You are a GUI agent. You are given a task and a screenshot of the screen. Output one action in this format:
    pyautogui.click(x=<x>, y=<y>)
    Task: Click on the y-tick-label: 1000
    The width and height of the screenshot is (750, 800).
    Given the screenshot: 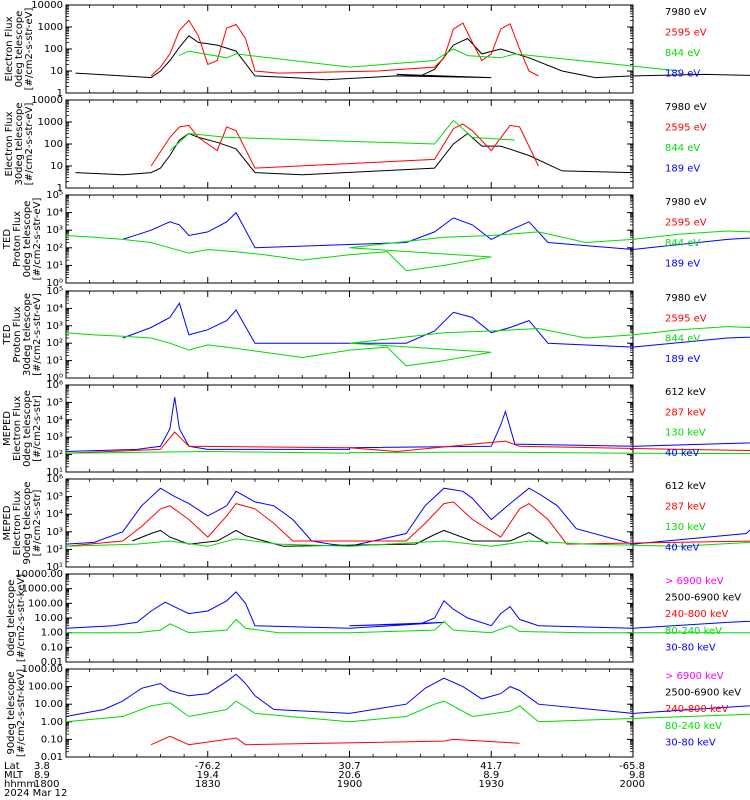 What is the action you would take?
    pyautogui.click(x=50, y=27)
    